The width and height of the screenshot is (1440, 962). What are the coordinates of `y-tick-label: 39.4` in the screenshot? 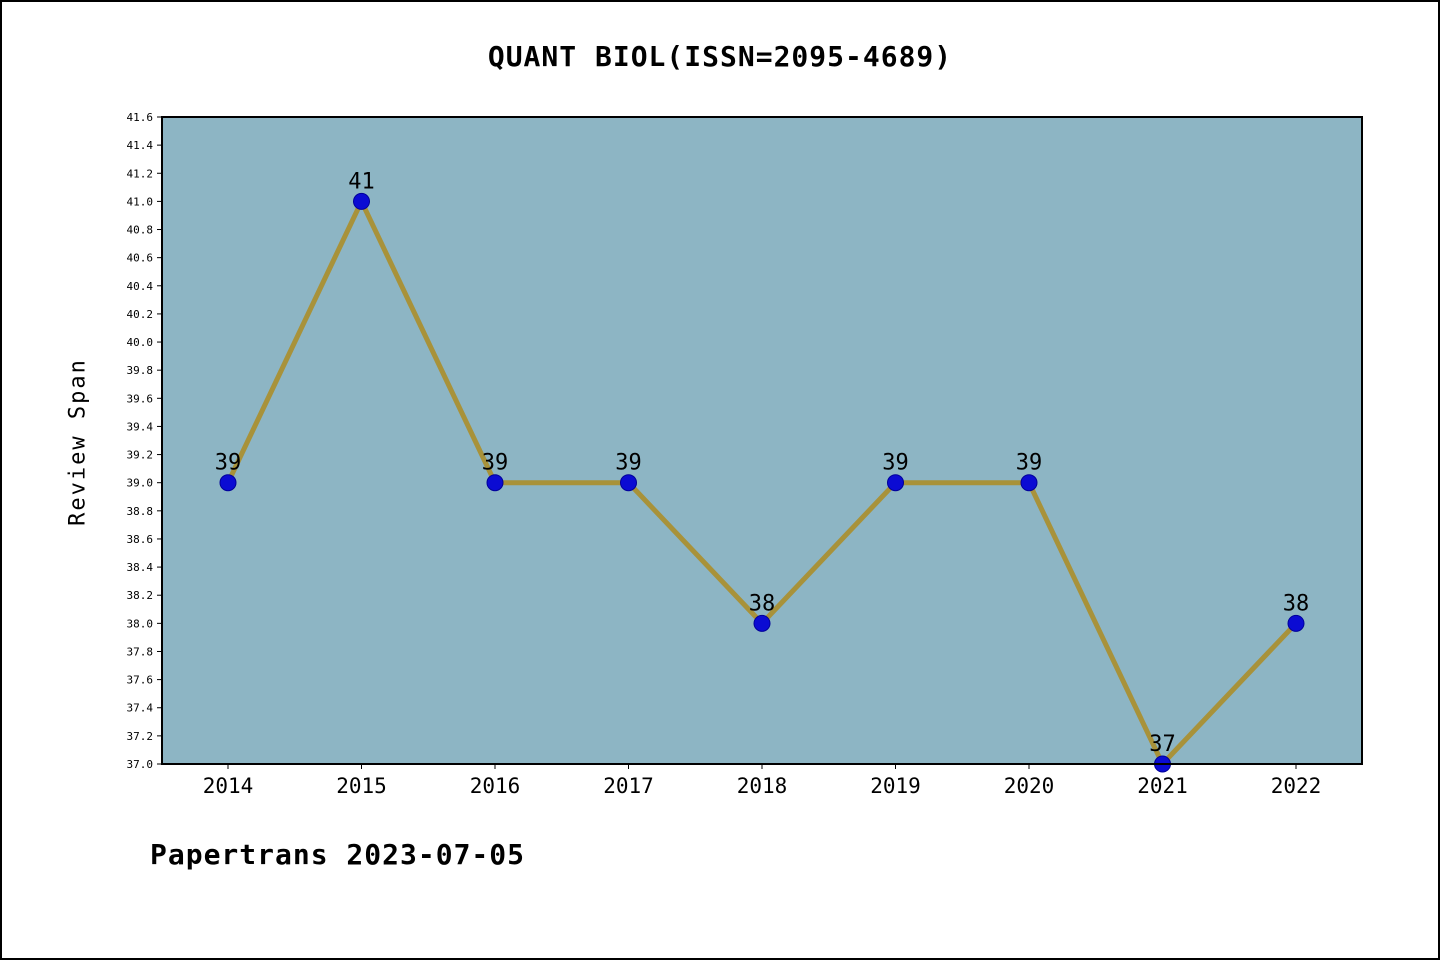 It's located at (140, 426).